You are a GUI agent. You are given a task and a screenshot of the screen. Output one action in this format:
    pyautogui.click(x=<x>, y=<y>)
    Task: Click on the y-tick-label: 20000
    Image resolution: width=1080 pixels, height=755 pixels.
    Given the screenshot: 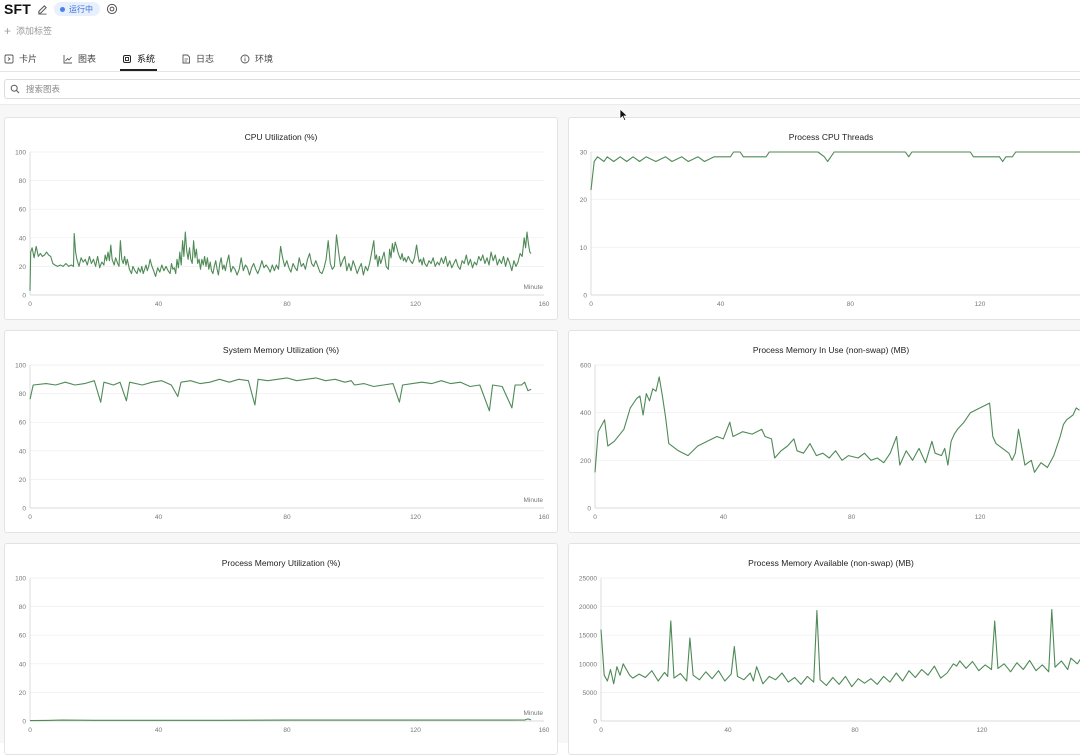 What is the action you would take?
    pyautogui.click(x=588, y=607)
    